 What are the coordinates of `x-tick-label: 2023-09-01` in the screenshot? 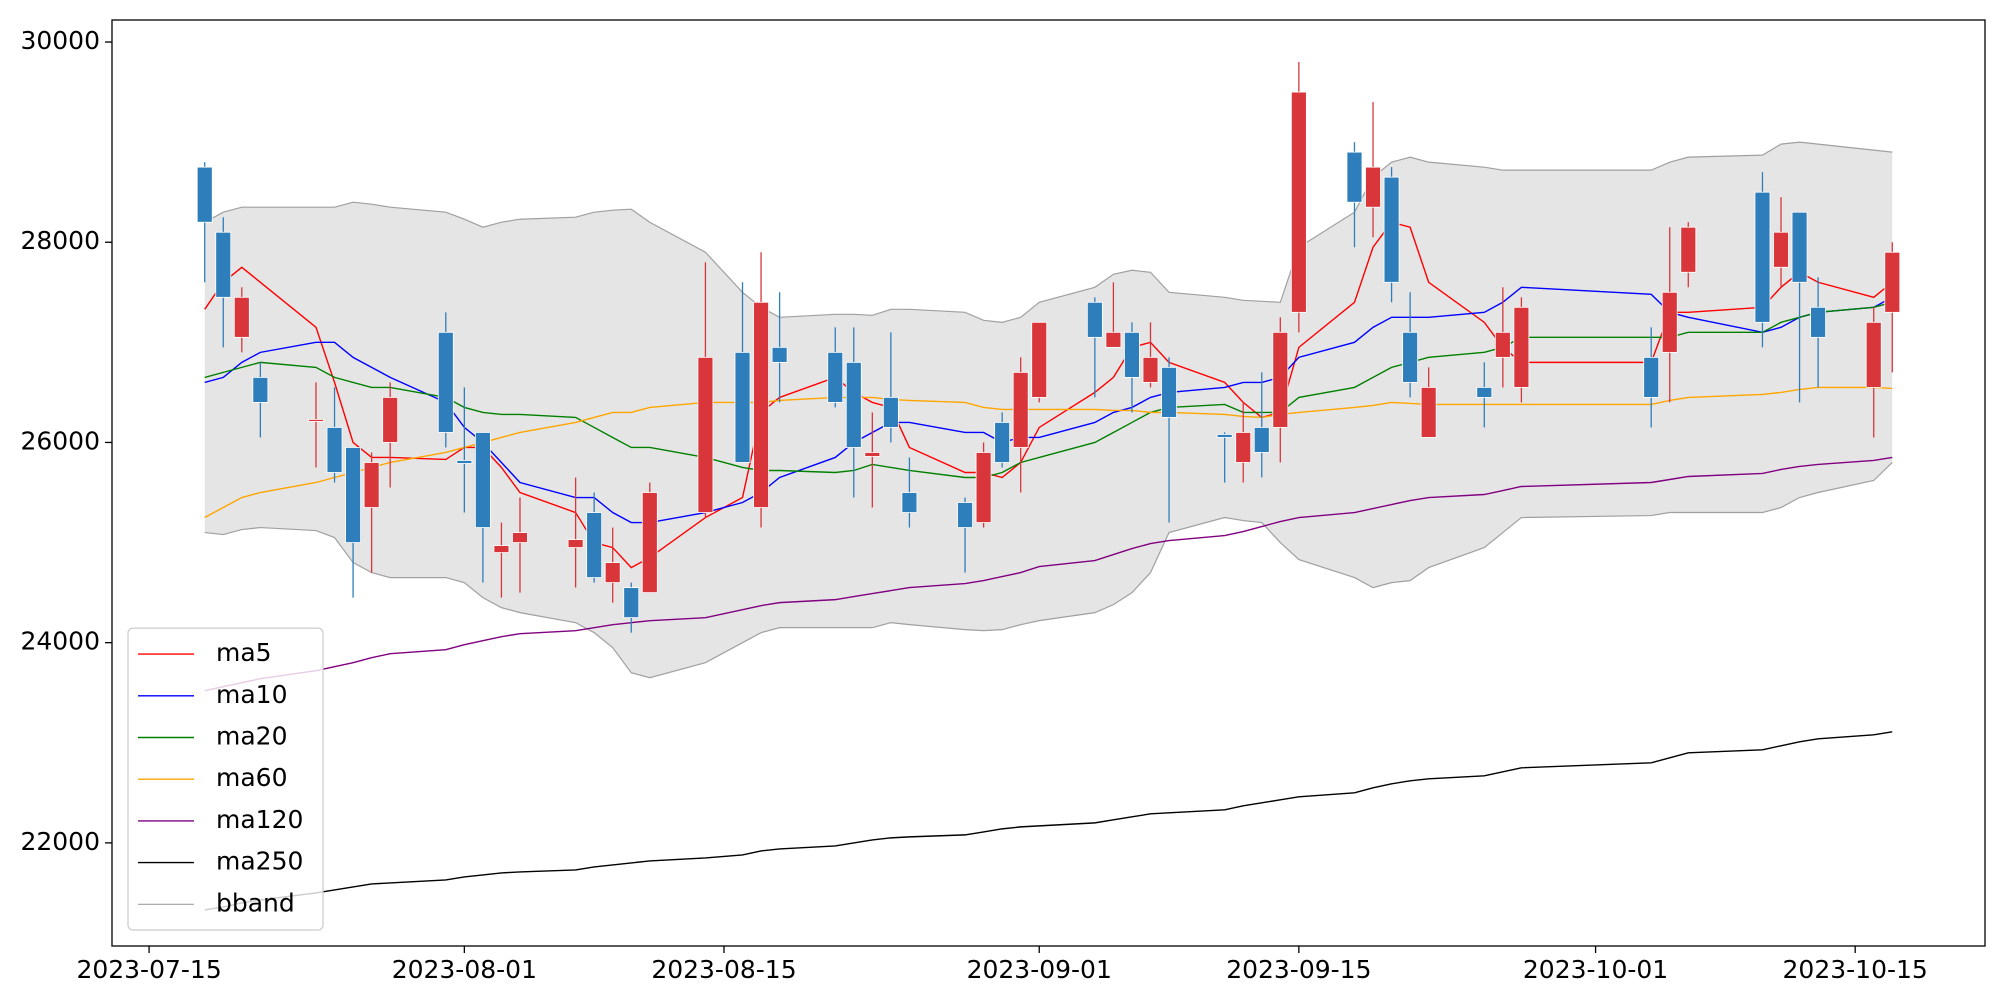 It's located at (1039, 969).